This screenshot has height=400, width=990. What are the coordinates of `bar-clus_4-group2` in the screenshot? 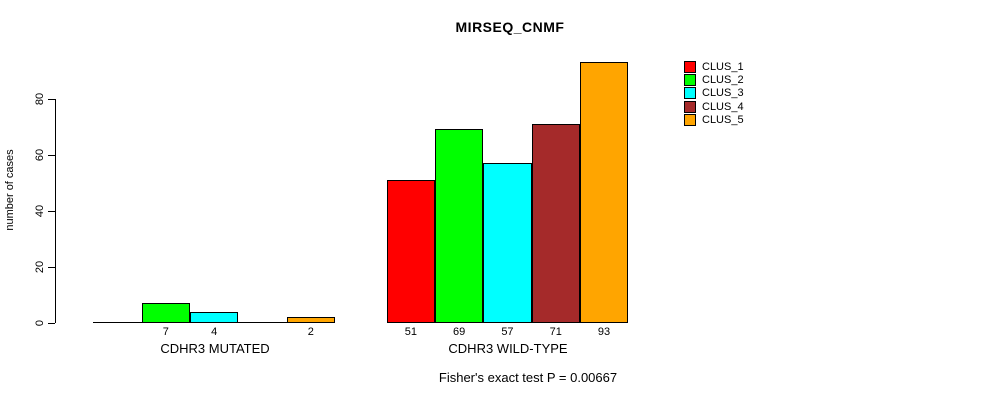 It's located at (555, 223).